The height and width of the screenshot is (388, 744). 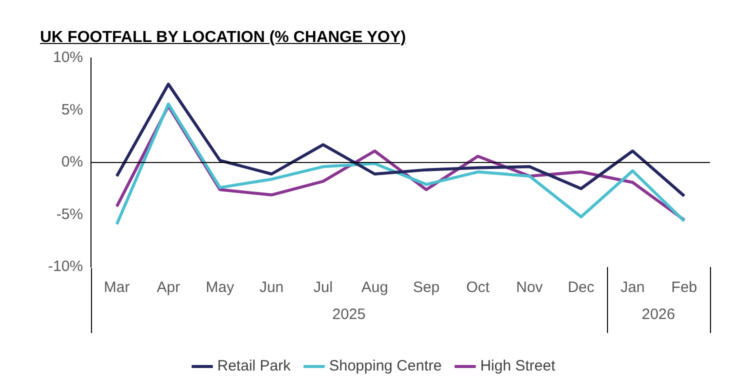 What do you see at coordinates (117, 287) in the screenshot?
I see `x-tick-label: Mar` at bounding box center [117, 287].